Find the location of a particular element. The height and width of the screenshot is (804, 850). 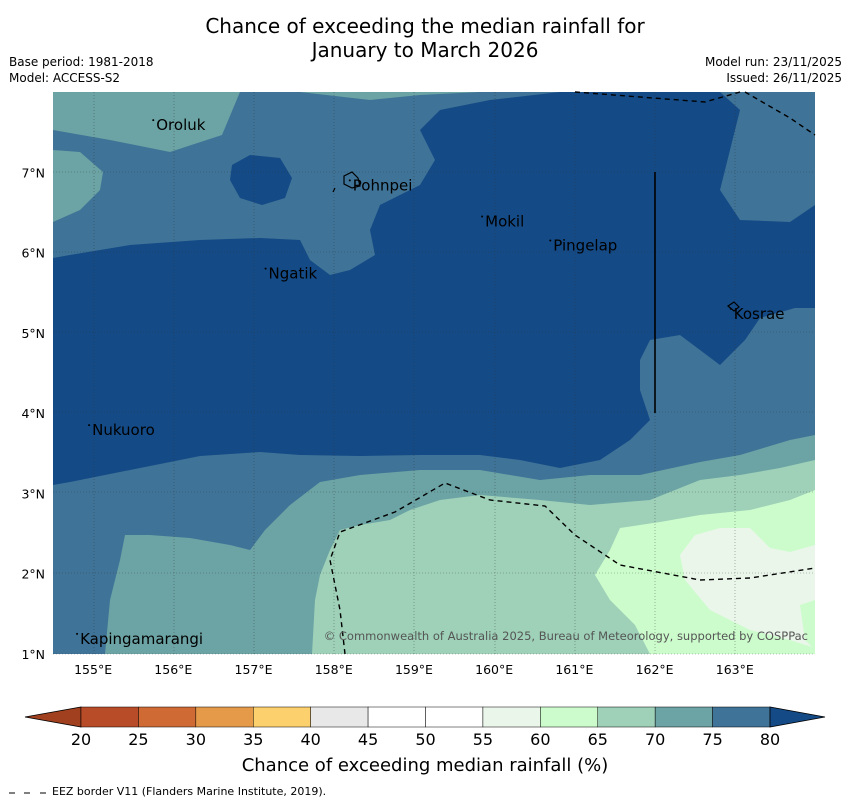

colorbar-tick-label: 70 is located at coordinates (655, 739).